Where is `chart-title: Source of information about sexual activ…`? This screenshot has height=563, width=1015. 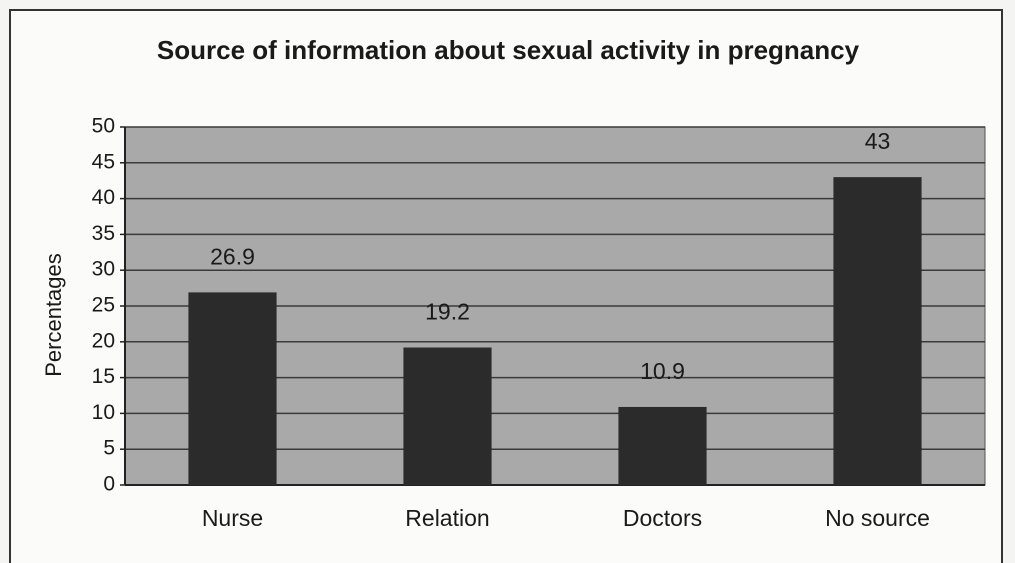 chart-title: Source of information about sexual activ… is located at coordinates (508, 50).